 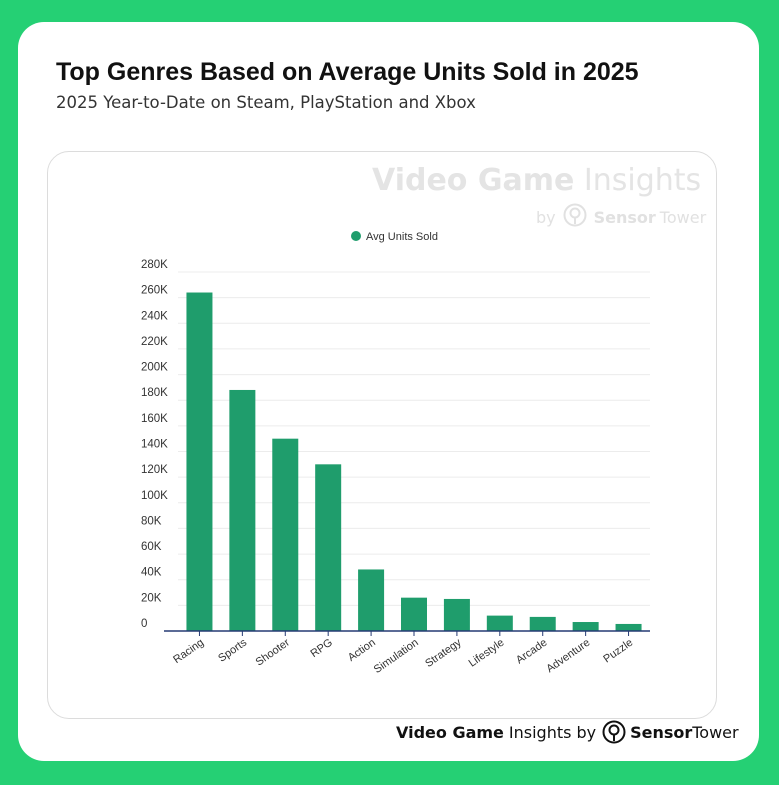 What do you see at coordinates (487, 653) in the screenshot?
I see `x-tick-label: Lifestyle` at bounding box center [487, 653].